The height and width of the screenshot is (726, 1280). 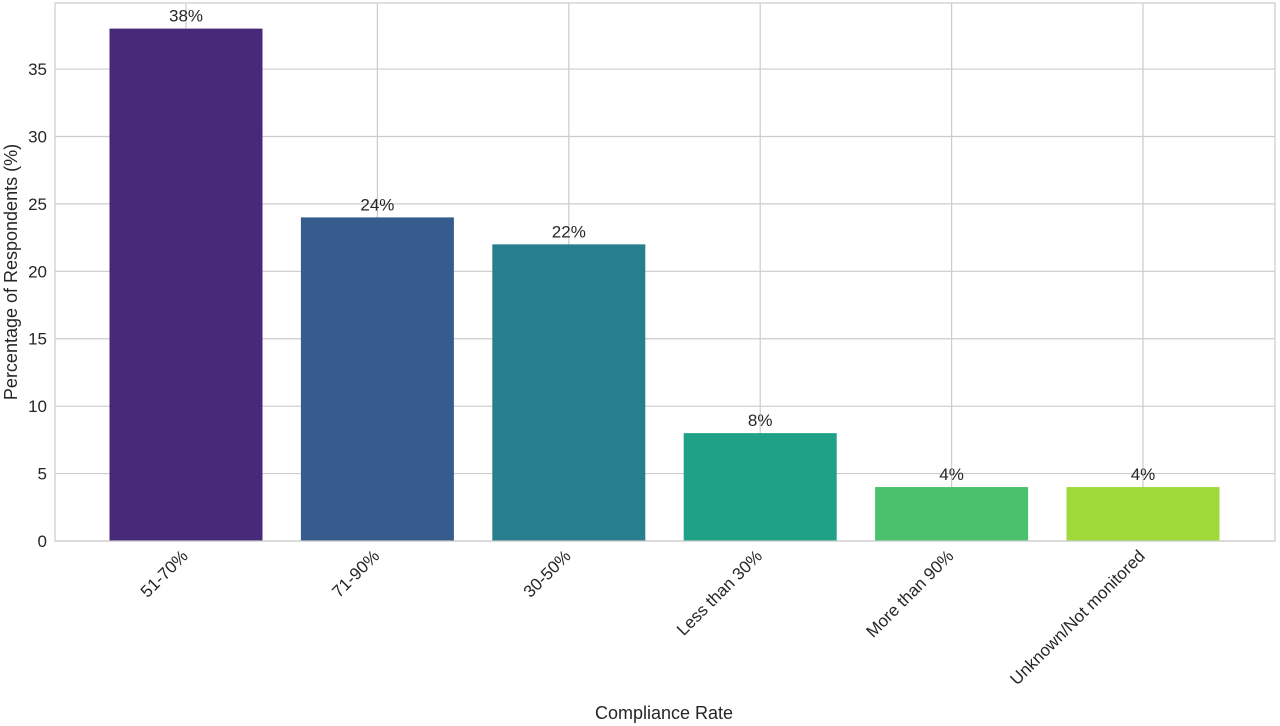 What do you see at coordinates (186, 16) in the screenshot?
I see `bar-value-label: 38%` at bounding box center [186, 16].